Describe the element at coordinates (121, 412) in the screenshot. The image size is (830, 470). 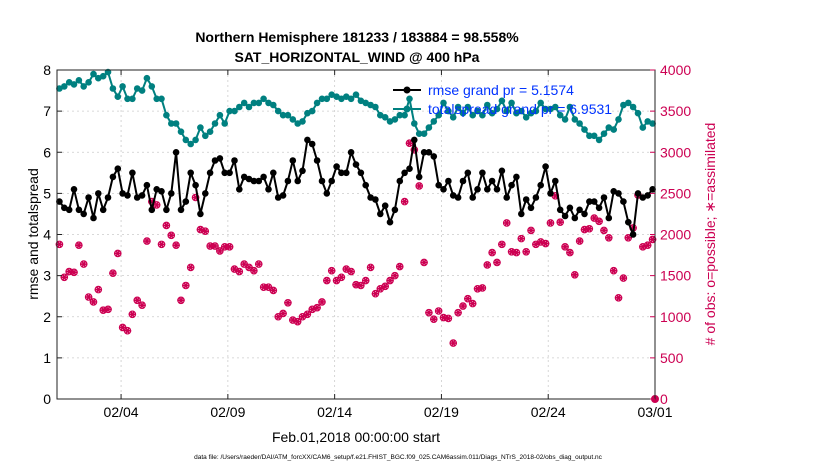
I see `x-tick-label: 02/04` at that location.